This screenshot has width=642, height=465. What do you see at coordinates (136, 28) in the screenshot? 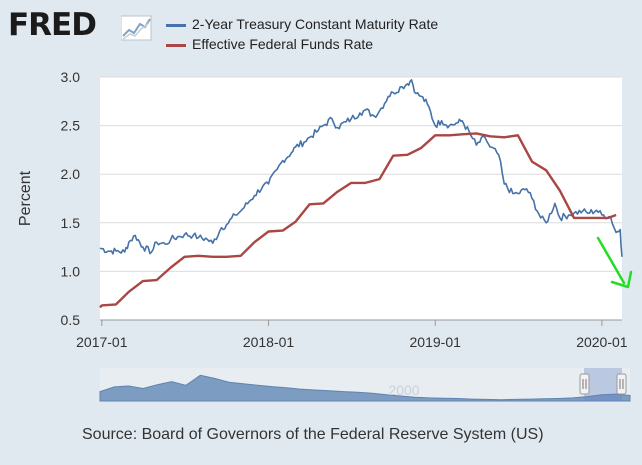
I see `line-chart-icon` at bounding box center [136, 28].